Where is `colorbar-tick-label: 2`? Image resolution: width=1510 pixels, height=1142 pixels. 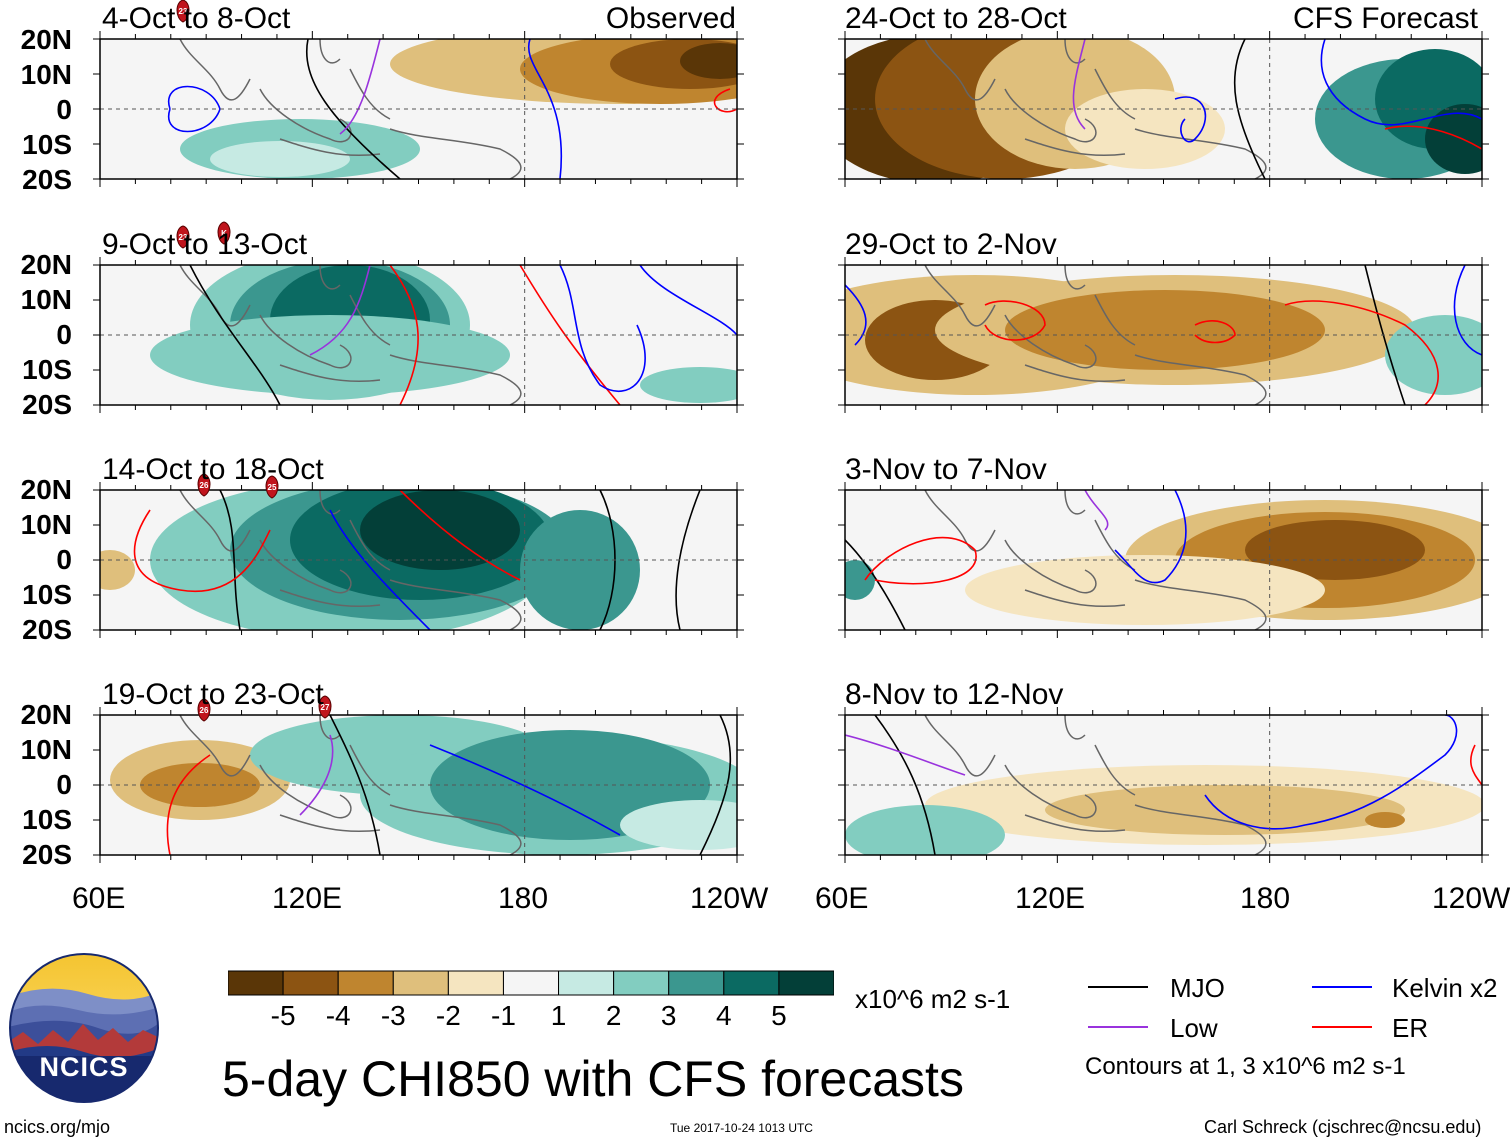
colorbar-tick-label: 2 is located at coordinates (613, 1015).